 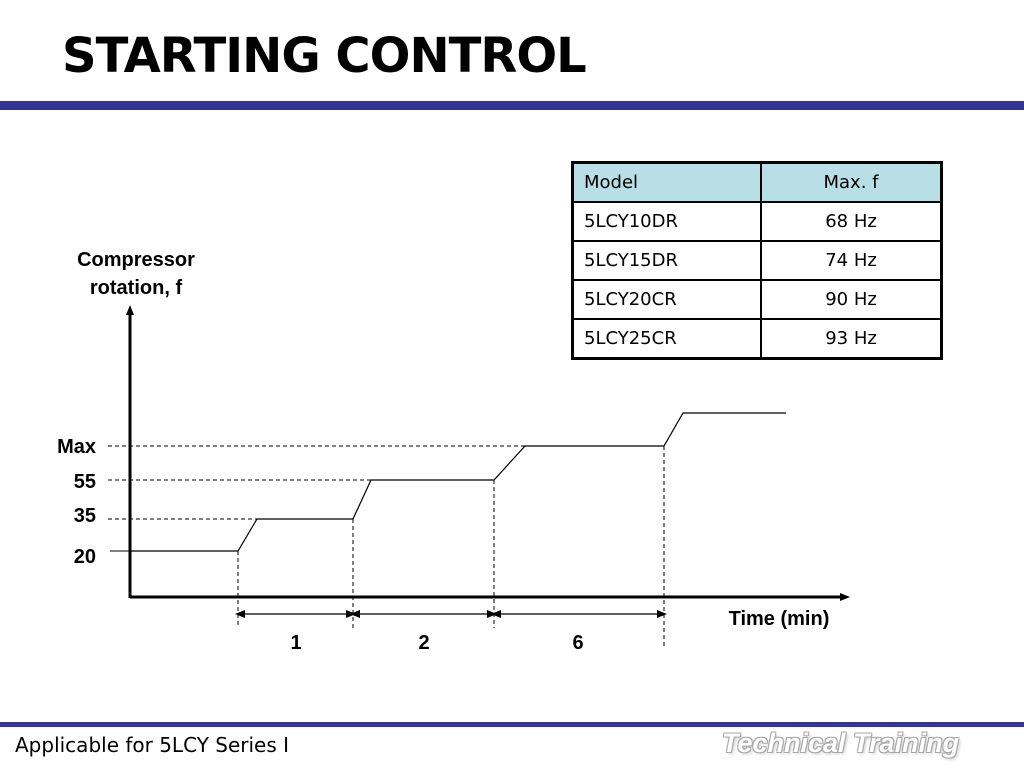 What do you see at coordinates (851, 260) in the screenshot?
I see `max-f-cell: 74 Hz` at bounding box center [851, 260].